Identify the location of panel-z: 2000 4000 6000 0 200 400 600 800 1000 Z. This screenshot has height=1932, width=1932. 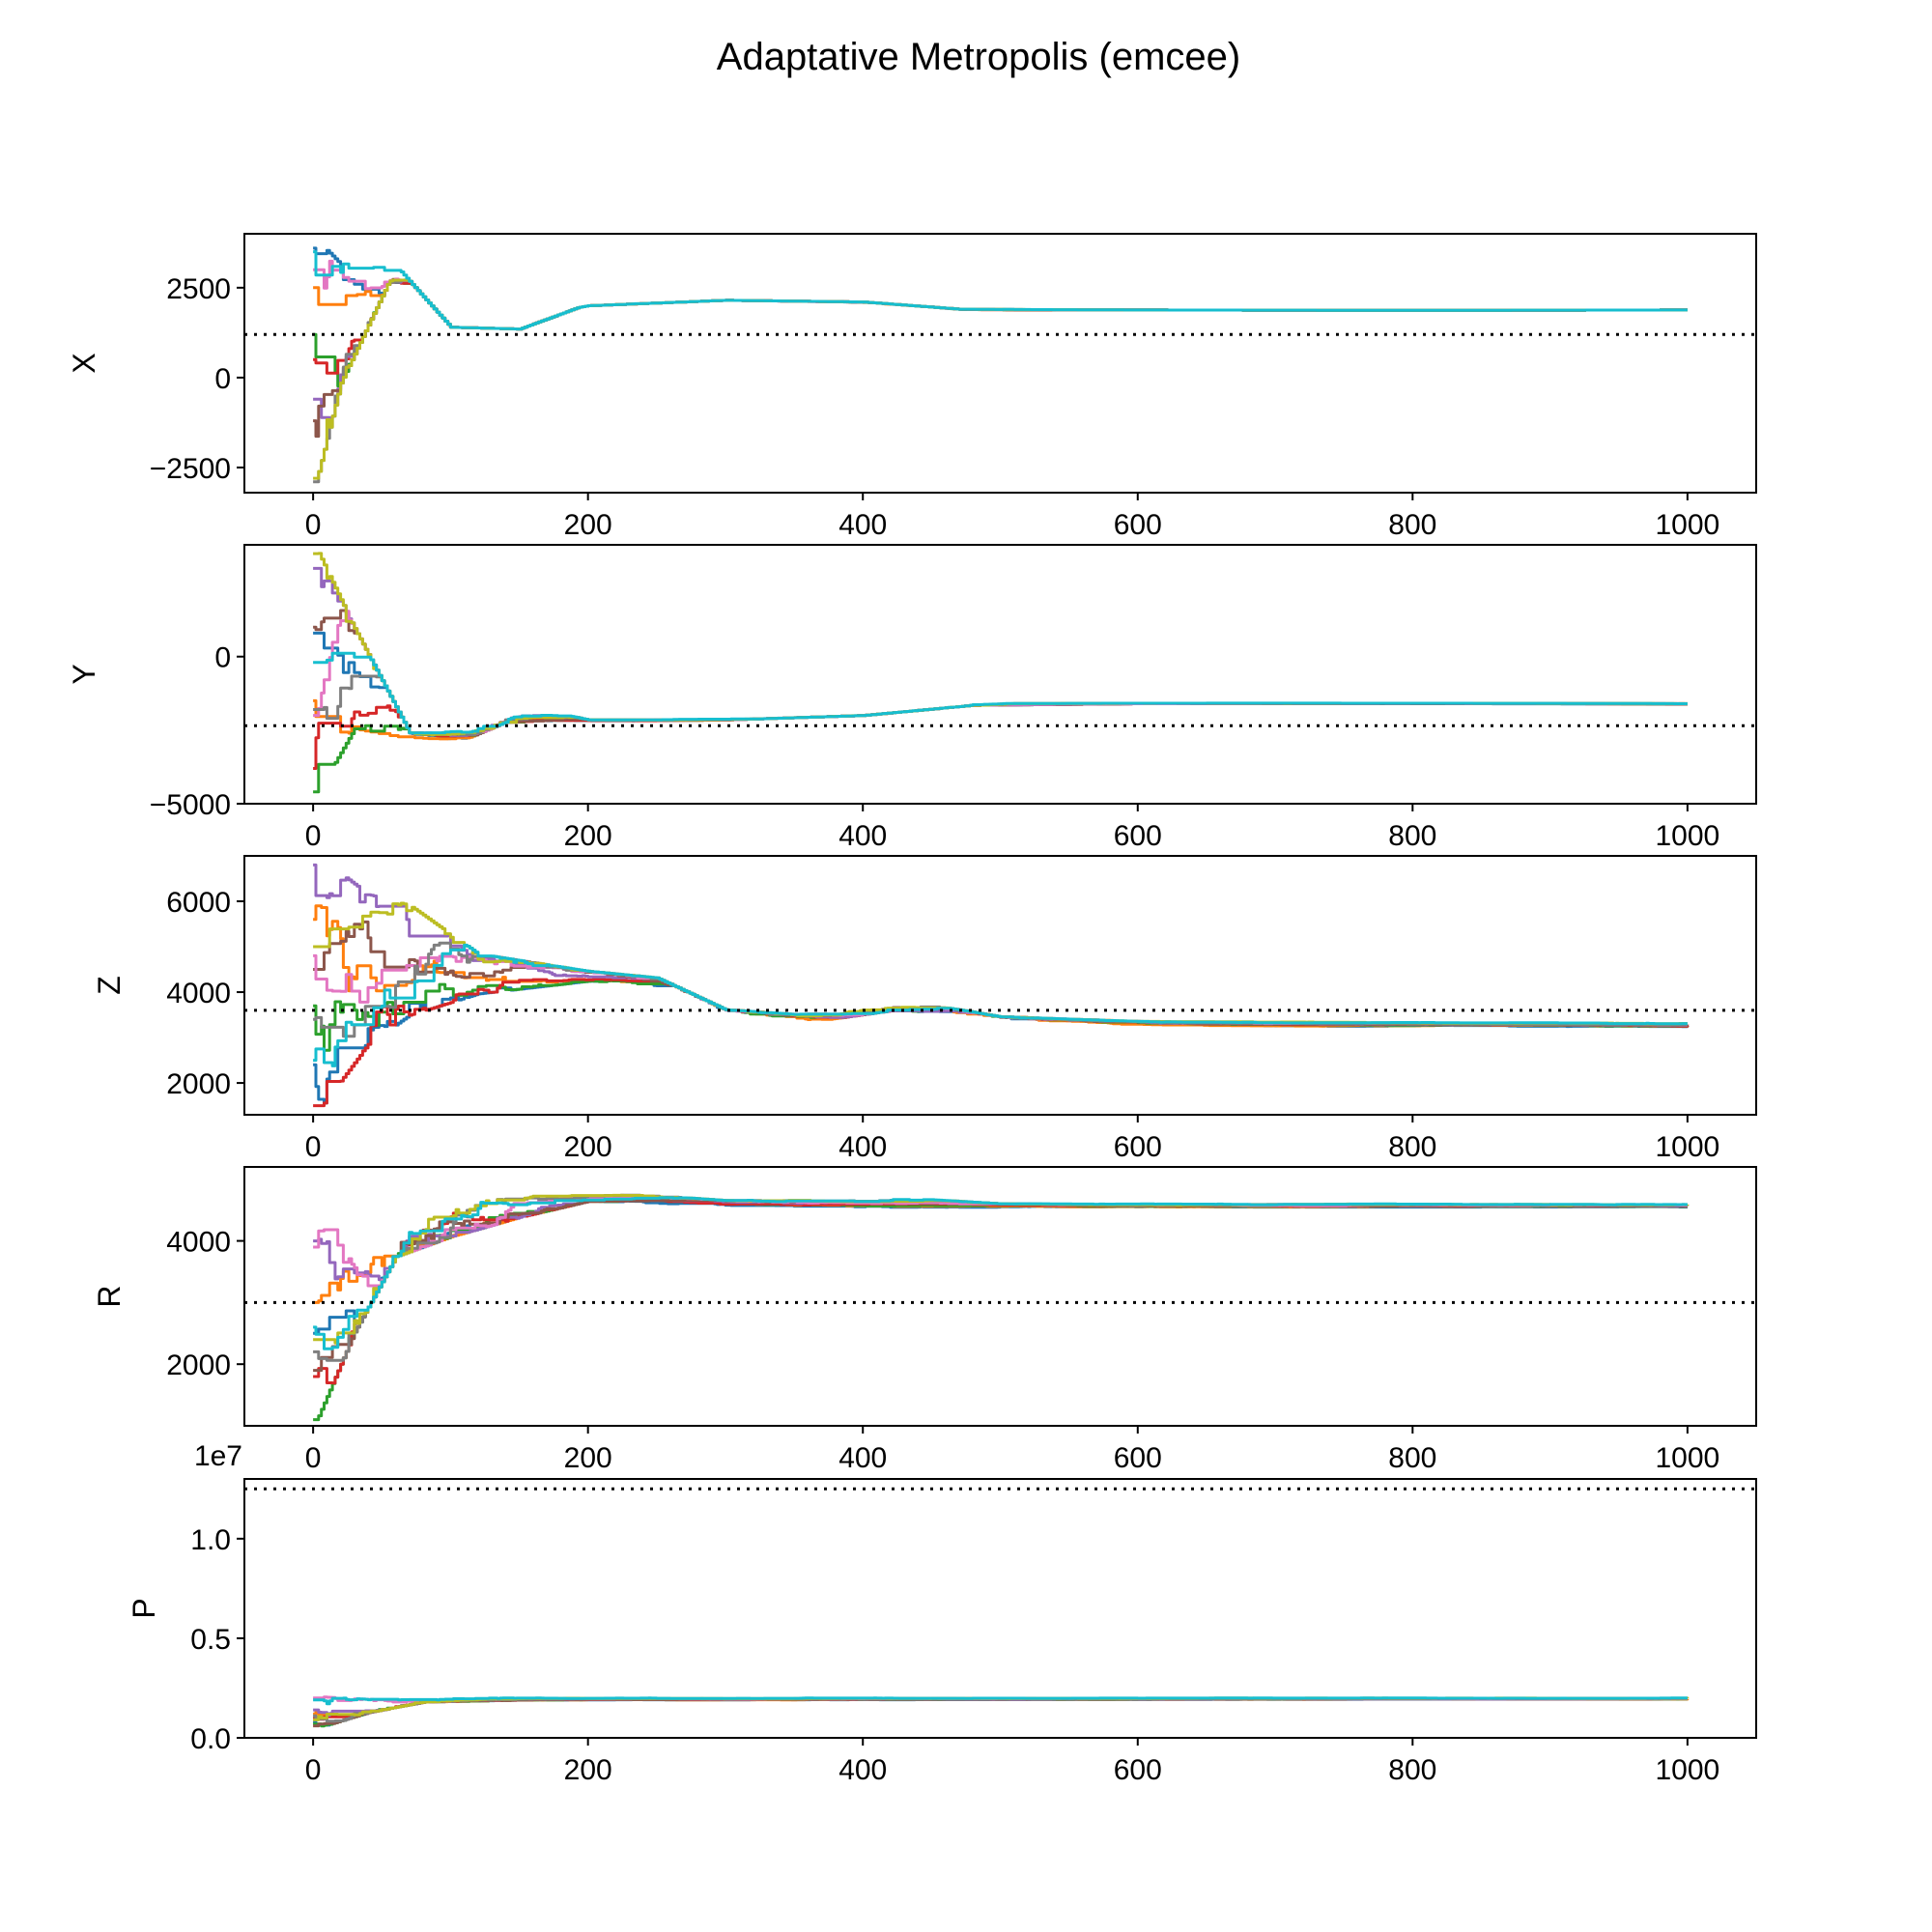
(924, 1009).